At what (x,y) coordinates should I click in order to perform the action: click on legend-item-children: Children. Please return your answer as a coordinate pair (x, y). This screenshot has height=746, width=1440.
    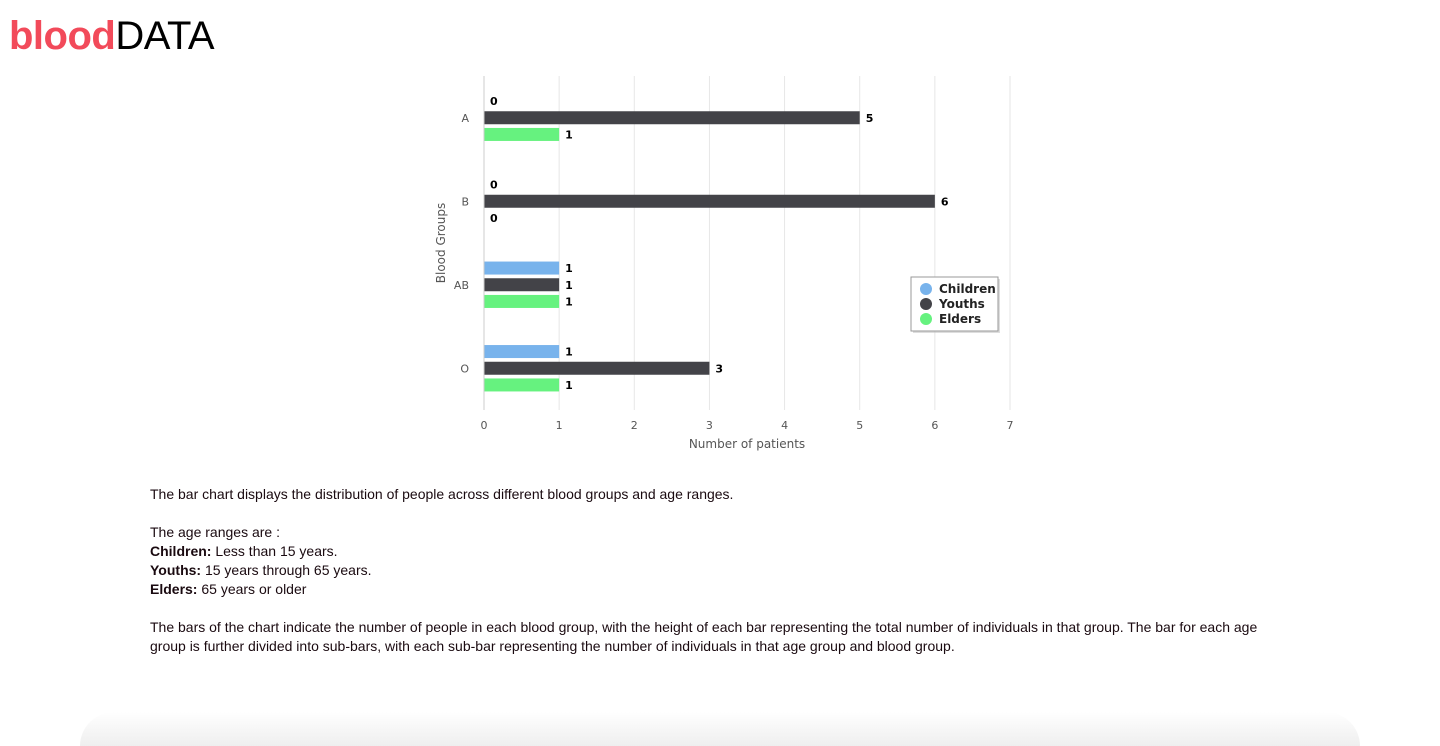
    Looking at the image, I should click on (967, 289).